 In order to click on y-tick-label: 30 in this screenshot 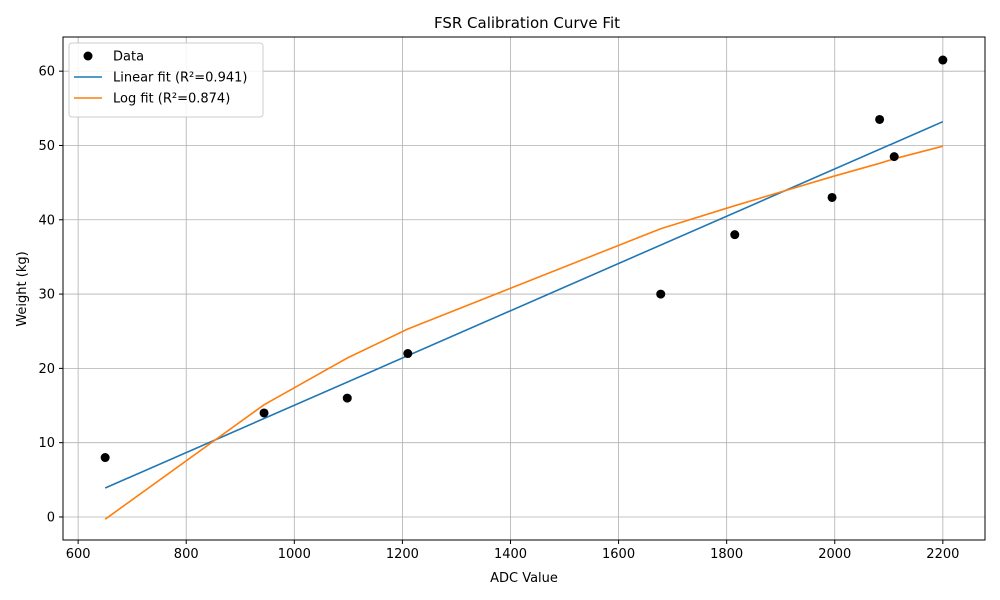, I will do `click(46, 295)`.